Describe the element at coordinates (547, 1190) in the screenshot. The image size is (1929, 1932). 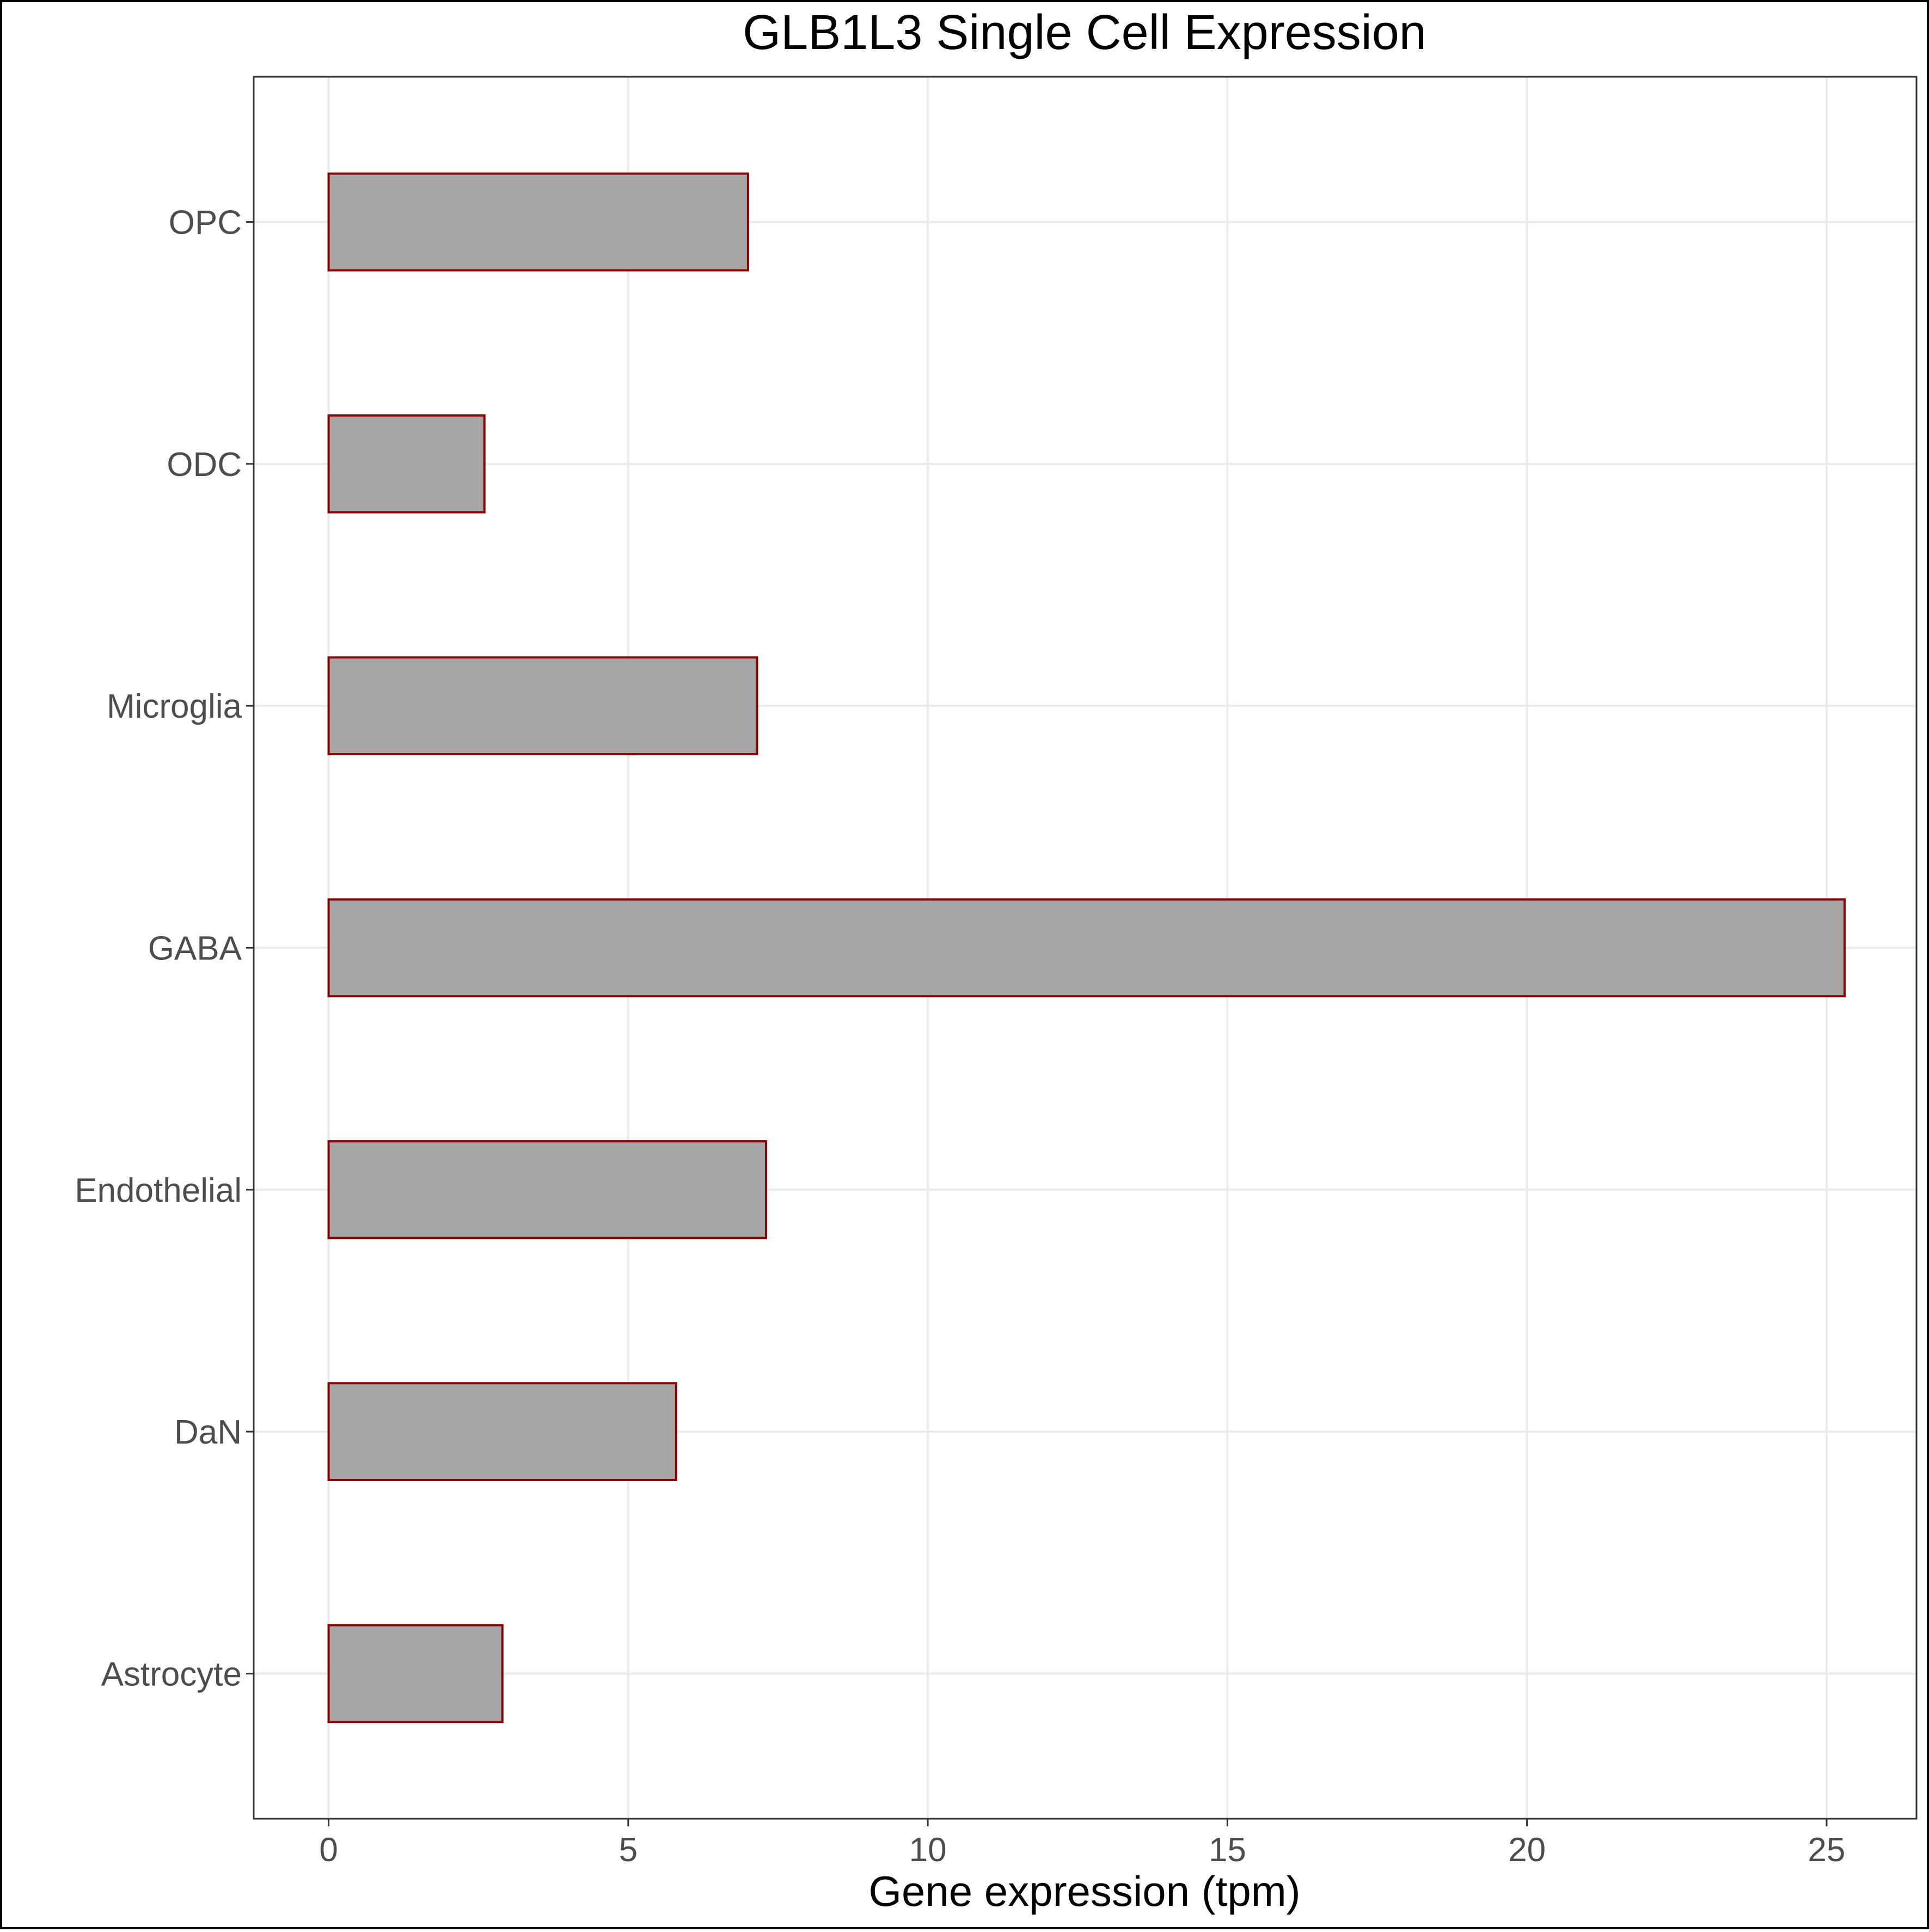
I see `bar-endothelial` at that location.